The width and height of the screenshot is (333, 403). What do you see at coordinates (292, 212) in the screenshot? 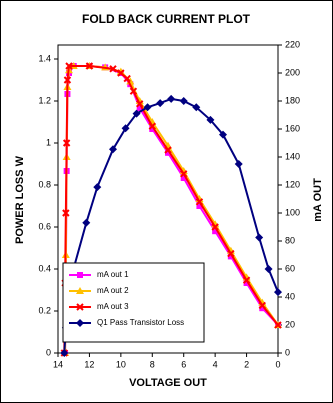
I see `y2-tick-label: 100` at bounding box center [292, 212].